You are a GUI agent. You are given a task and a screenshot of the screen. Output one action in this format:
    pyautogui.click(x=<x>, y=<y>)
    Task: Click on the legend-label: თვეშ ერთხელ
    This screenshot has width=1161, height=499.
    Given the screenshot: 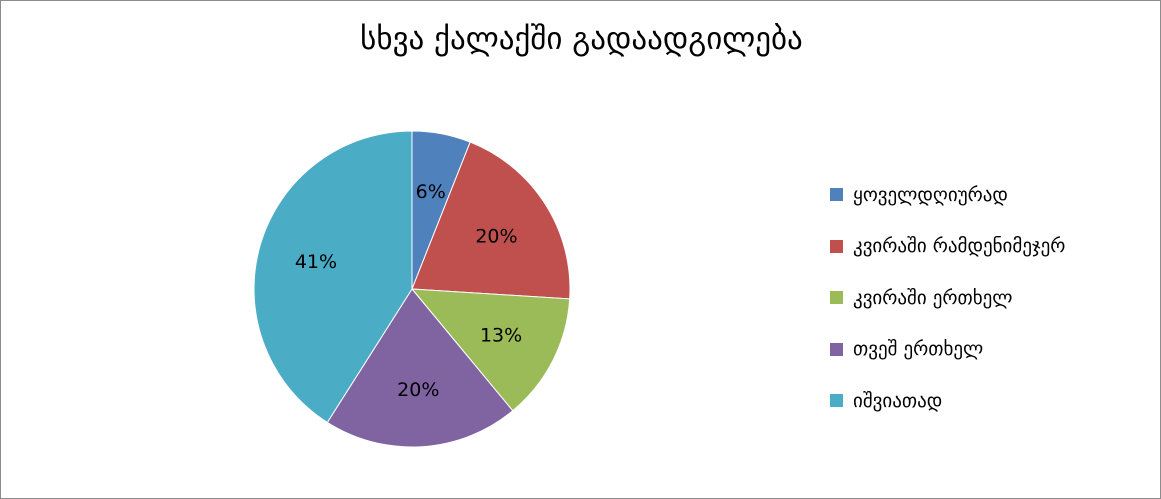 What is the action you would take?
    pyautogui.click(x=918, y=349)
    